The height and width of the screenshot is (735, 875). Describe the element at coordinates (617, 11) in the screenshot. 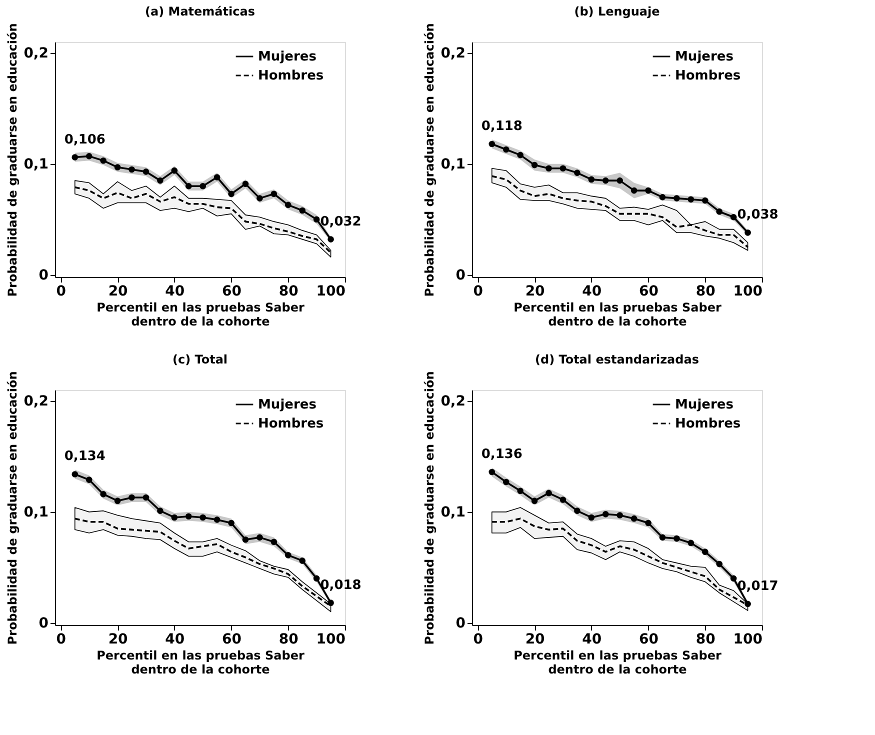

I see `chart-title: (b) Lenguaje` at that location.